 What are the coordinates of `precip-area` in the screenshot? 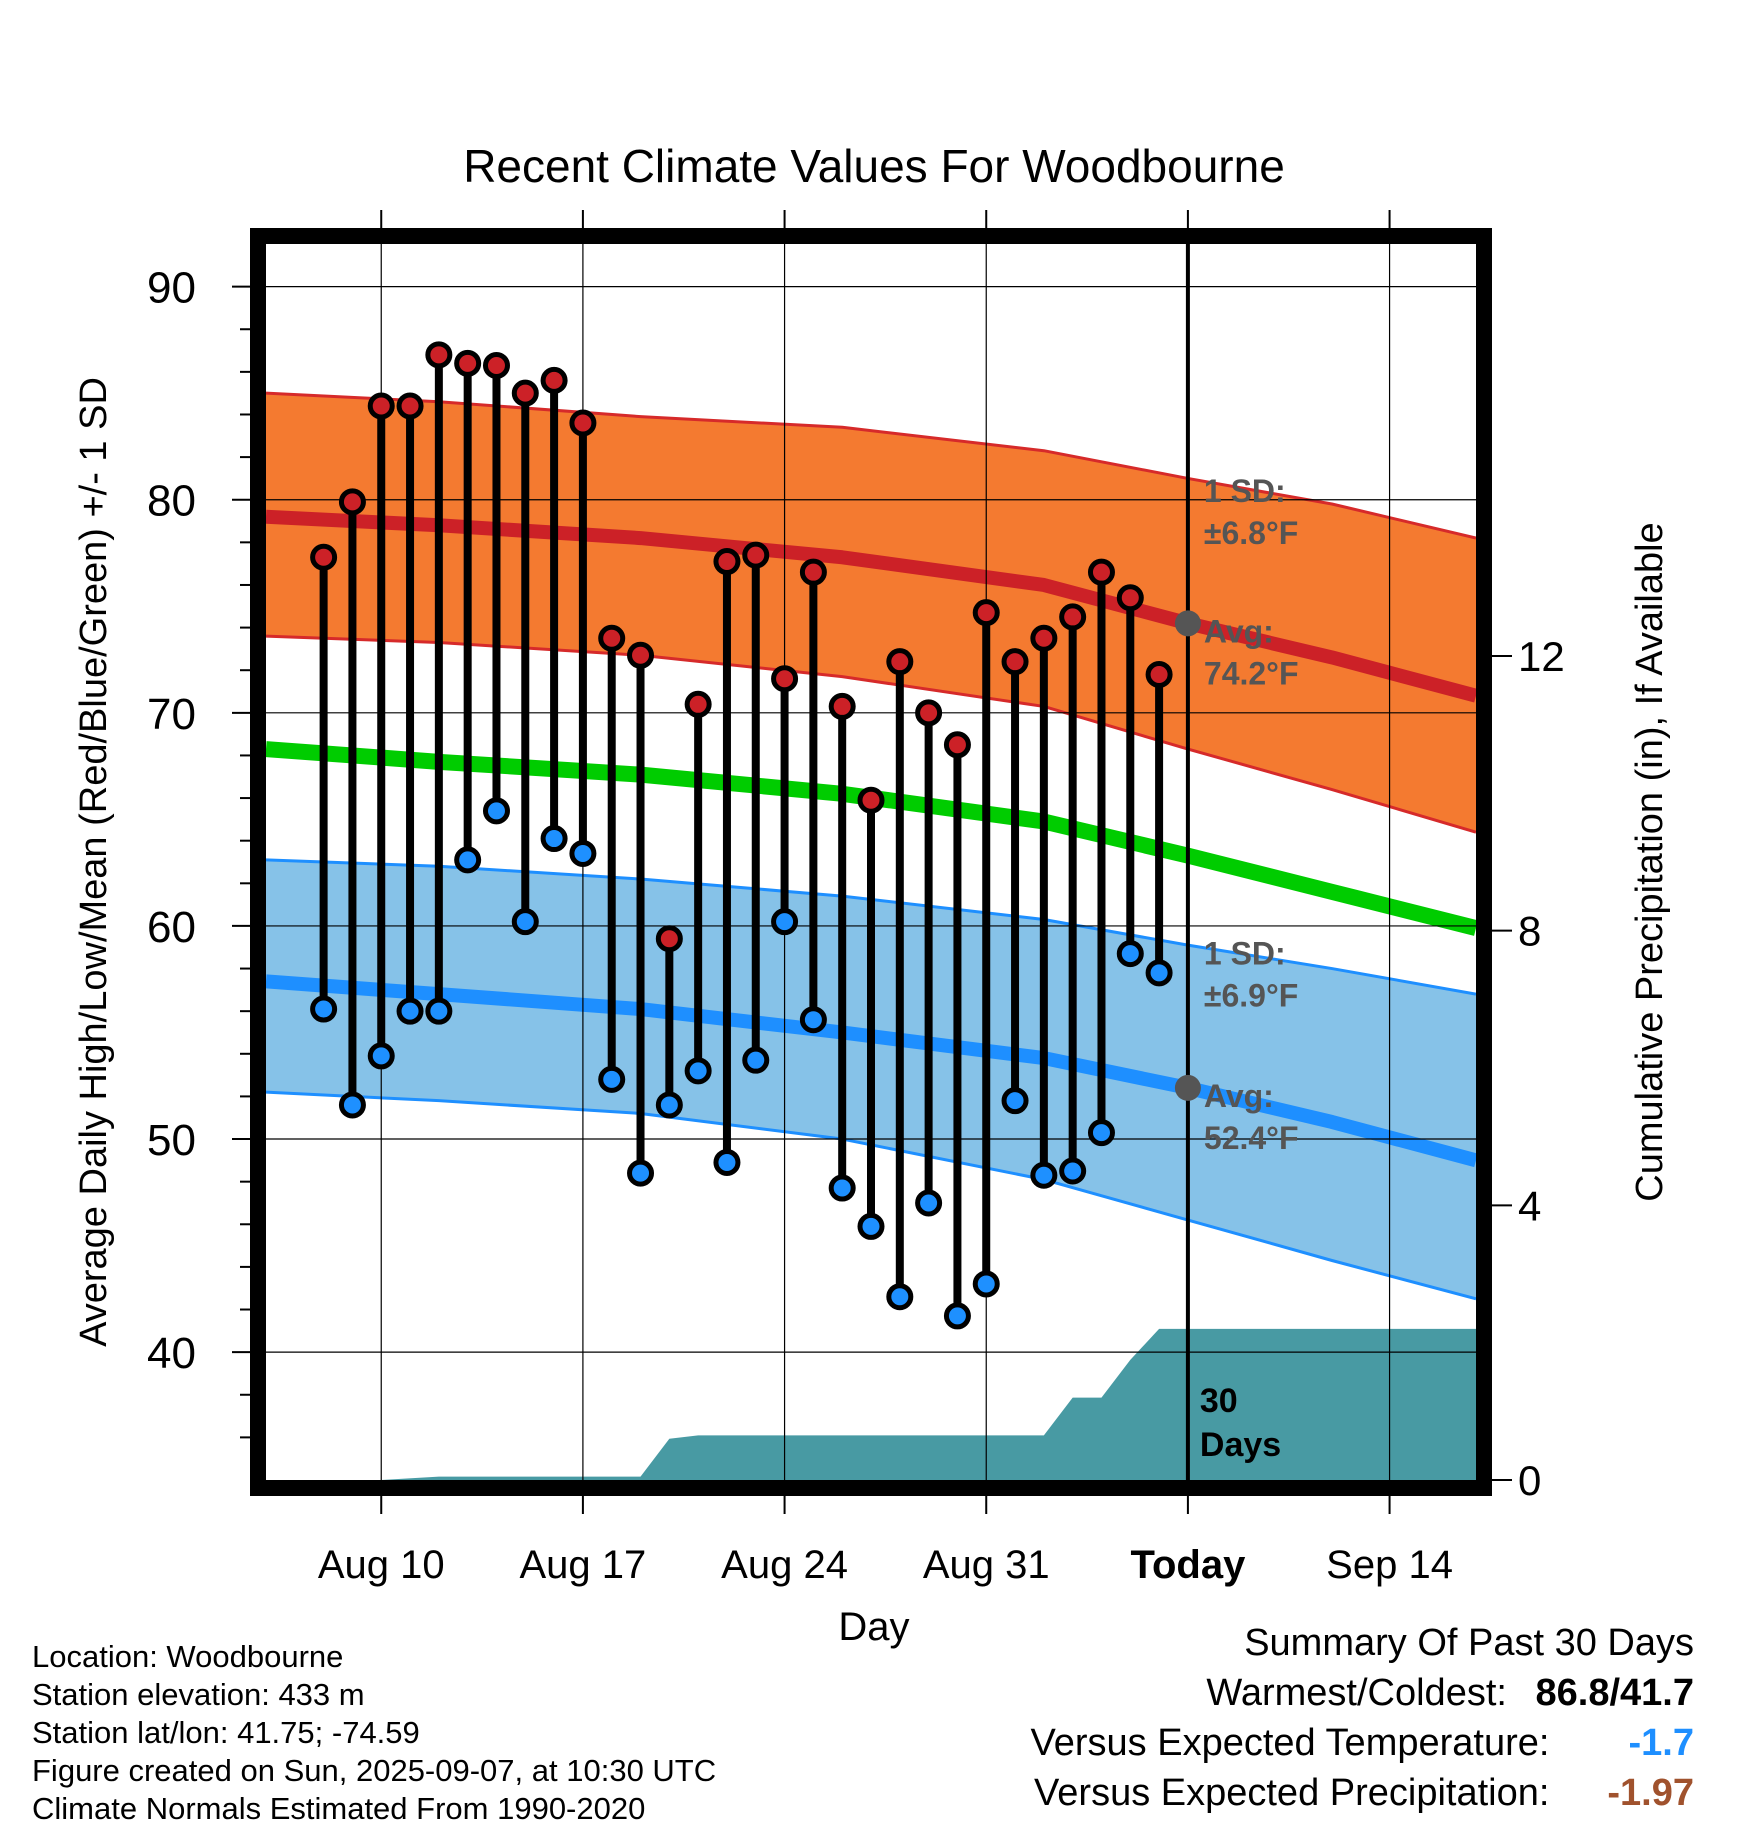 It's located at (871, 1404).